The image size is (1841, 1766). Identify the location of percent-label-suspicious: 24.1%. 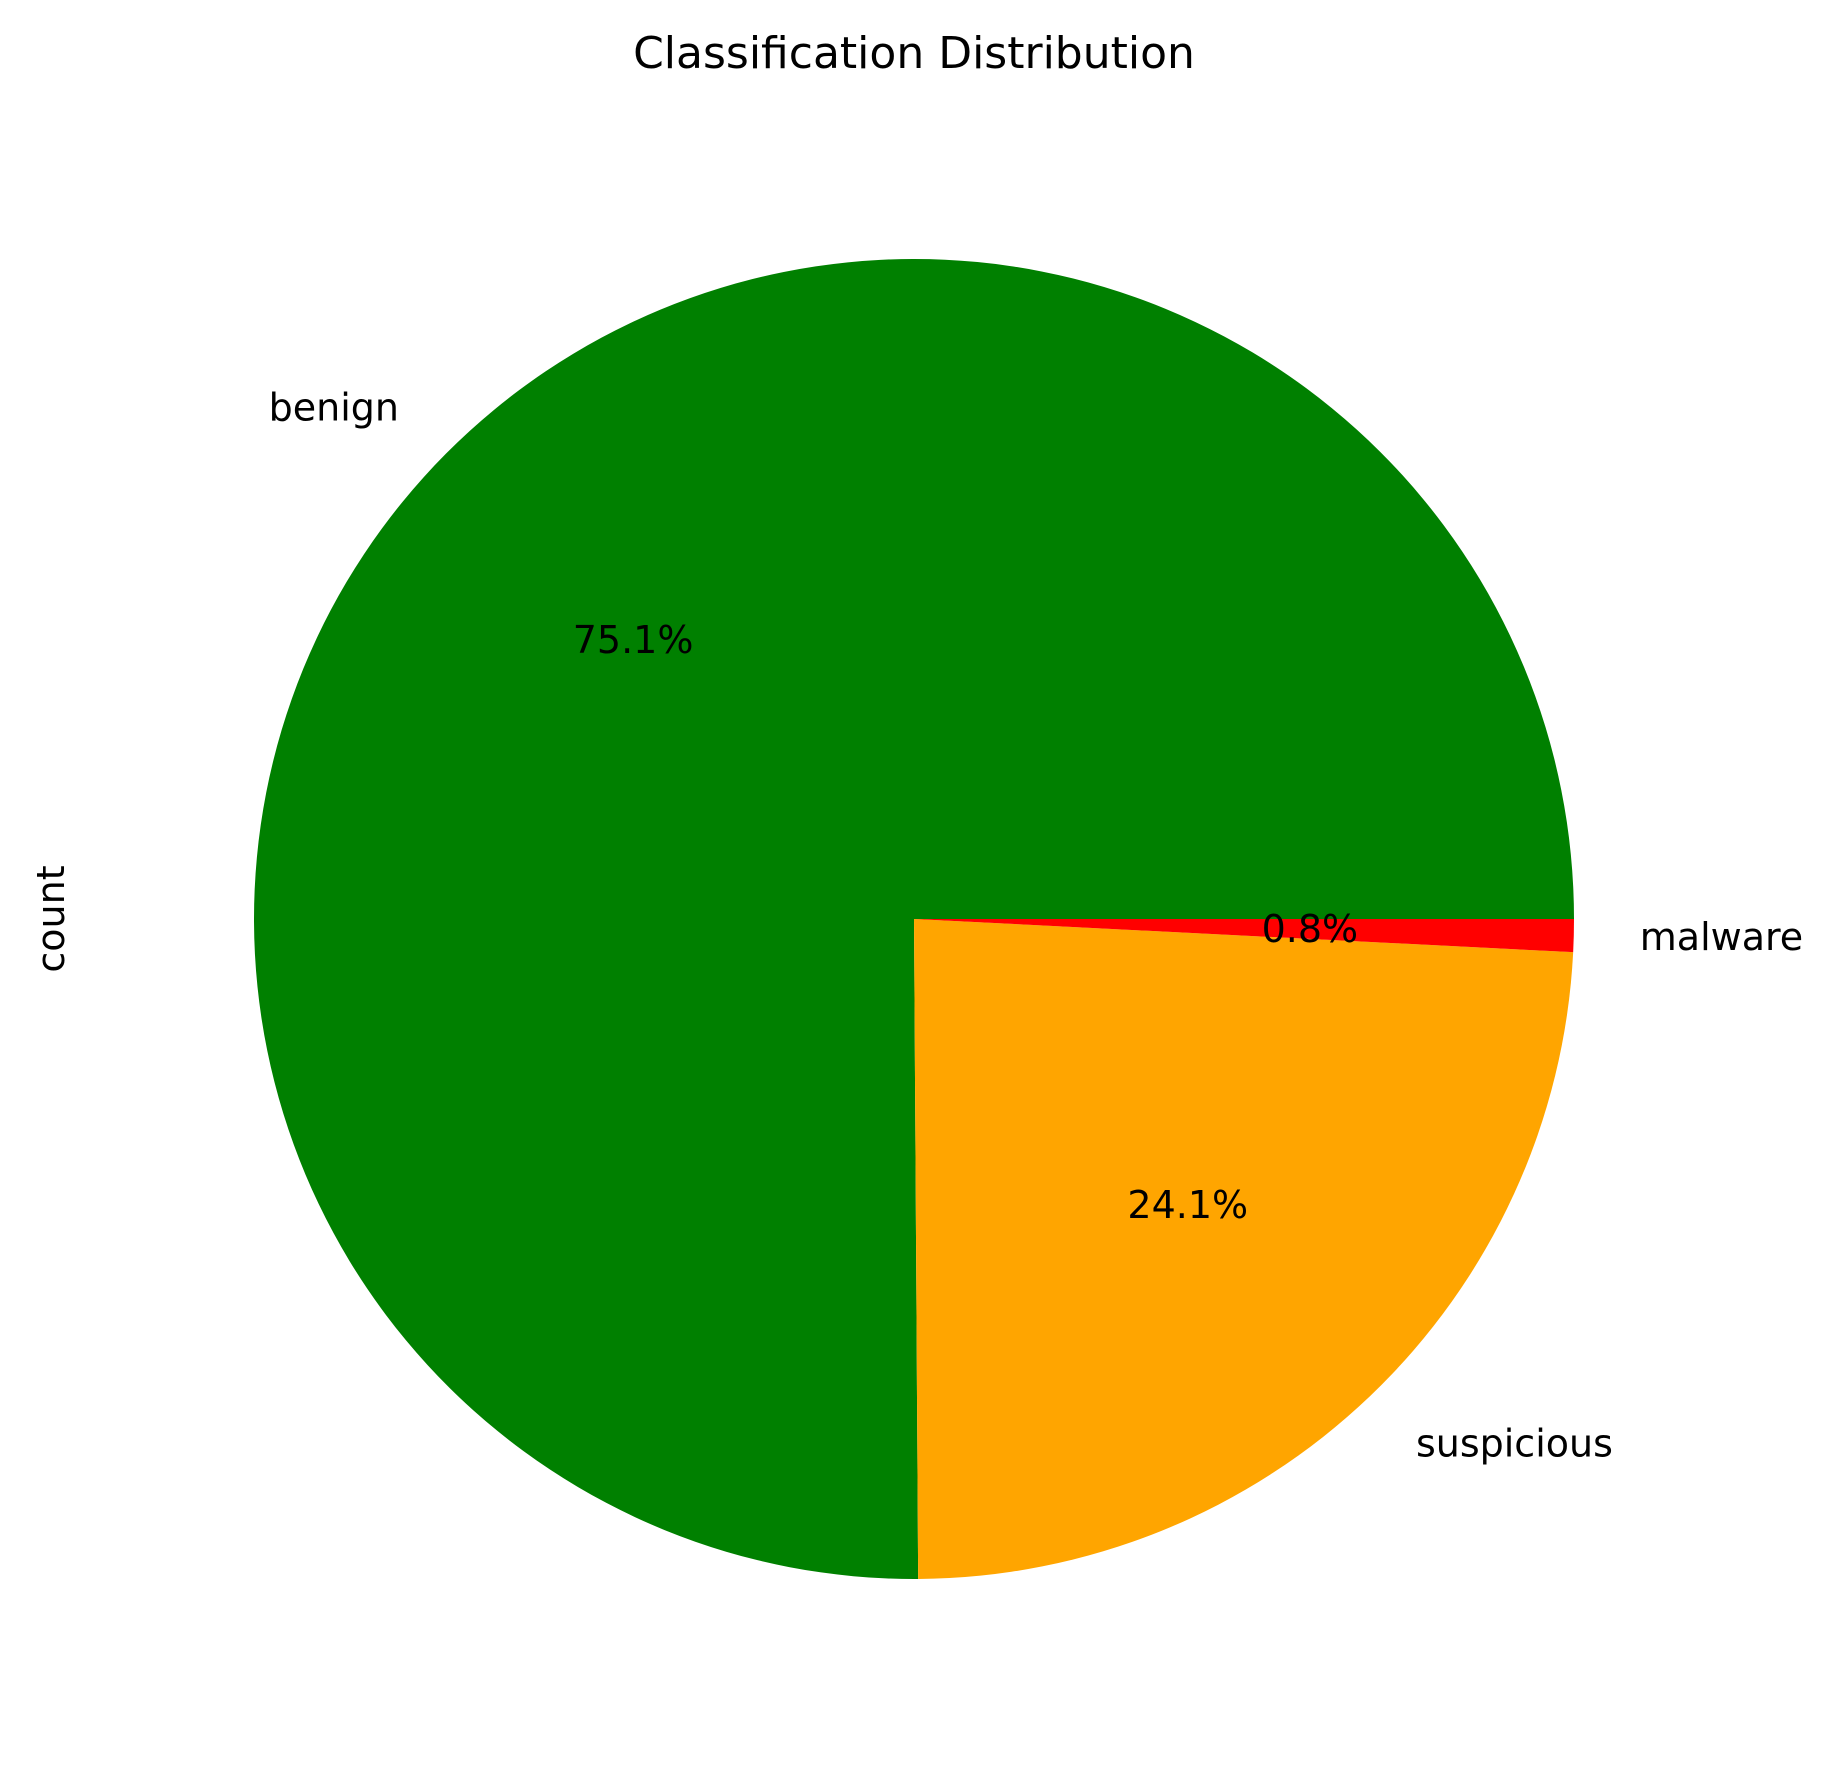
(1187, 1205).